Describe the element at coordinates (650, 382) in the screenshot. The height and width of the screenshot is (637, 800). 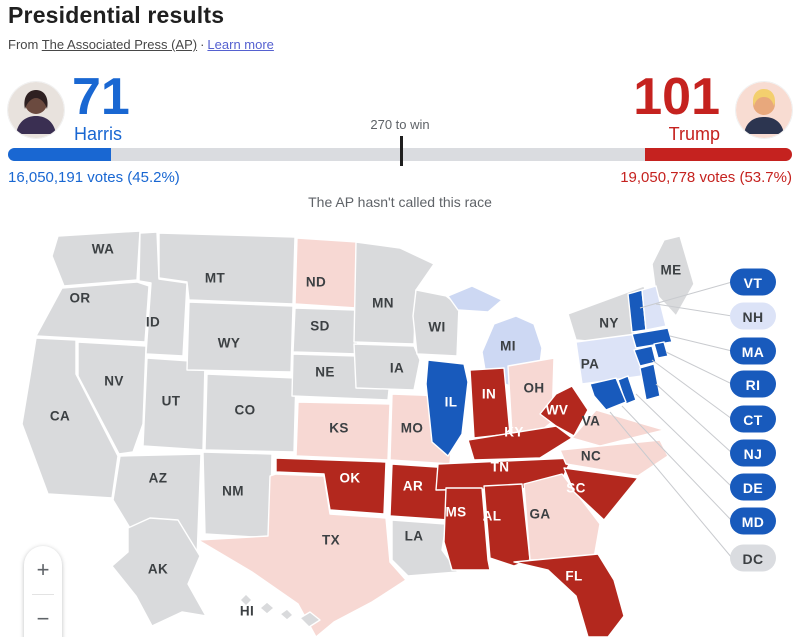
I see `state-NJ` at that location.